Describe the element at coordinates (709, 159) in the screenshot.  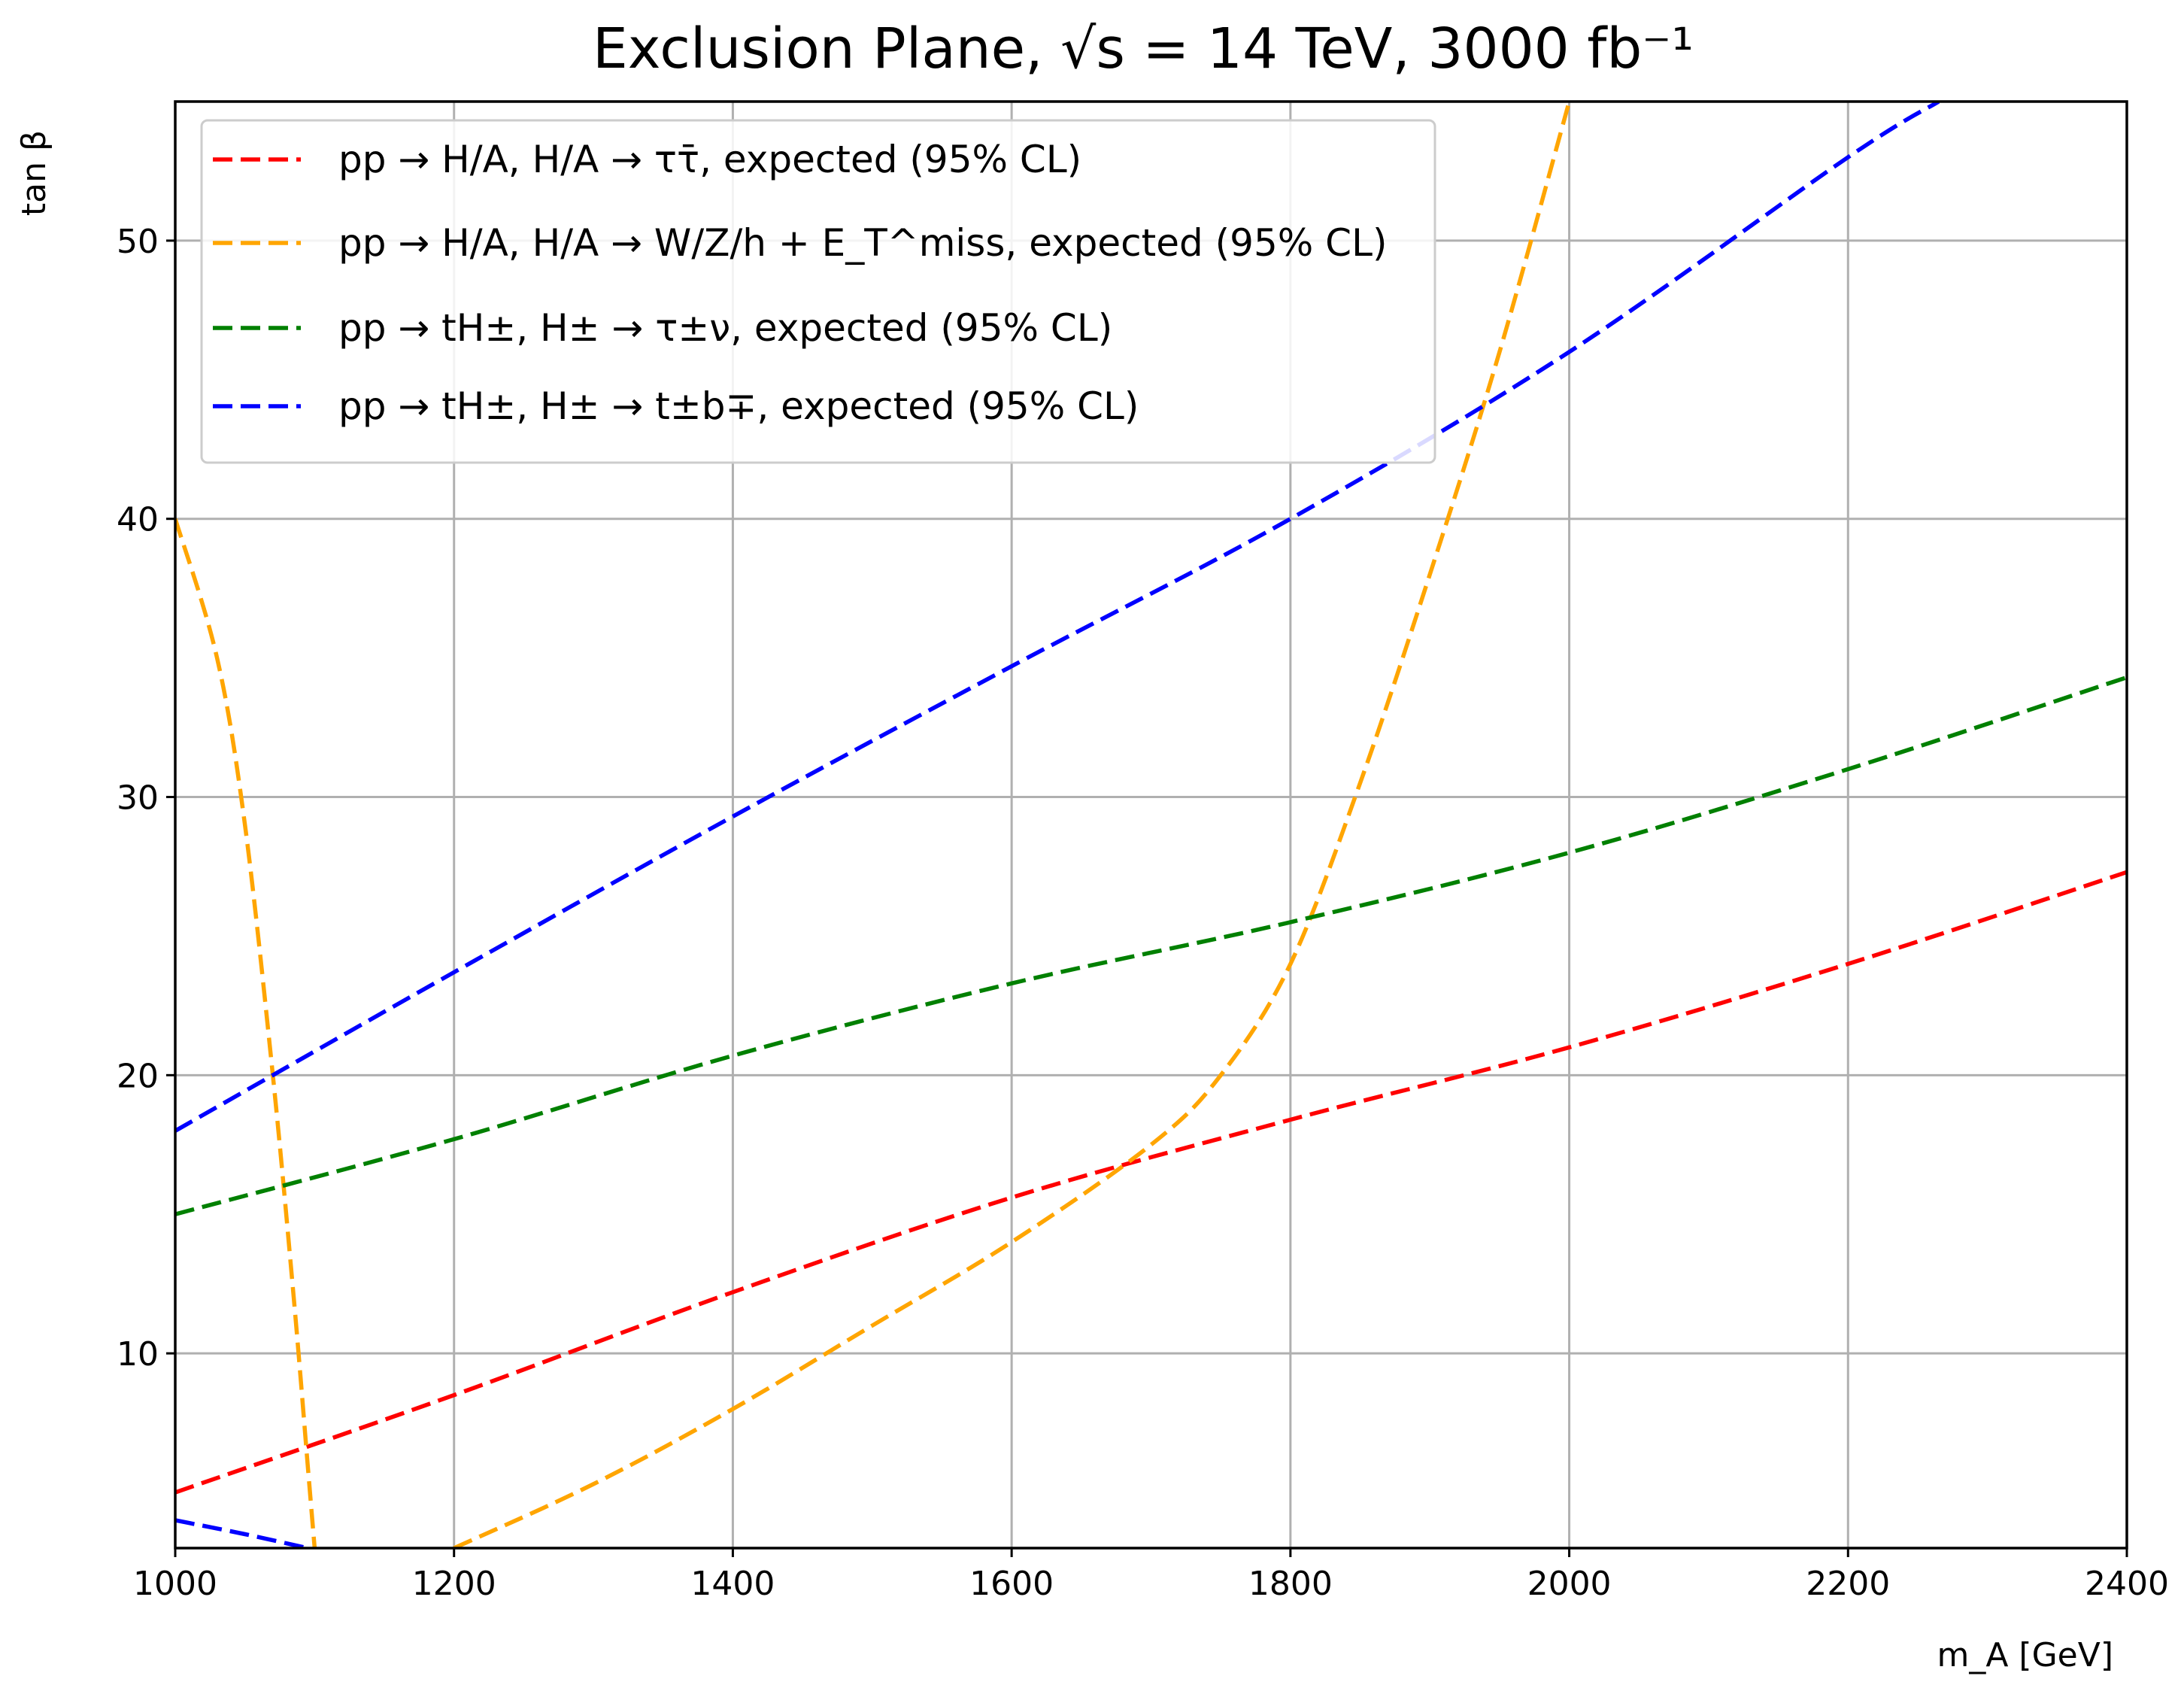
I see `legend-label-0: pp → H/A, H/A → ττ̄, expected (95% CL)` at that location.